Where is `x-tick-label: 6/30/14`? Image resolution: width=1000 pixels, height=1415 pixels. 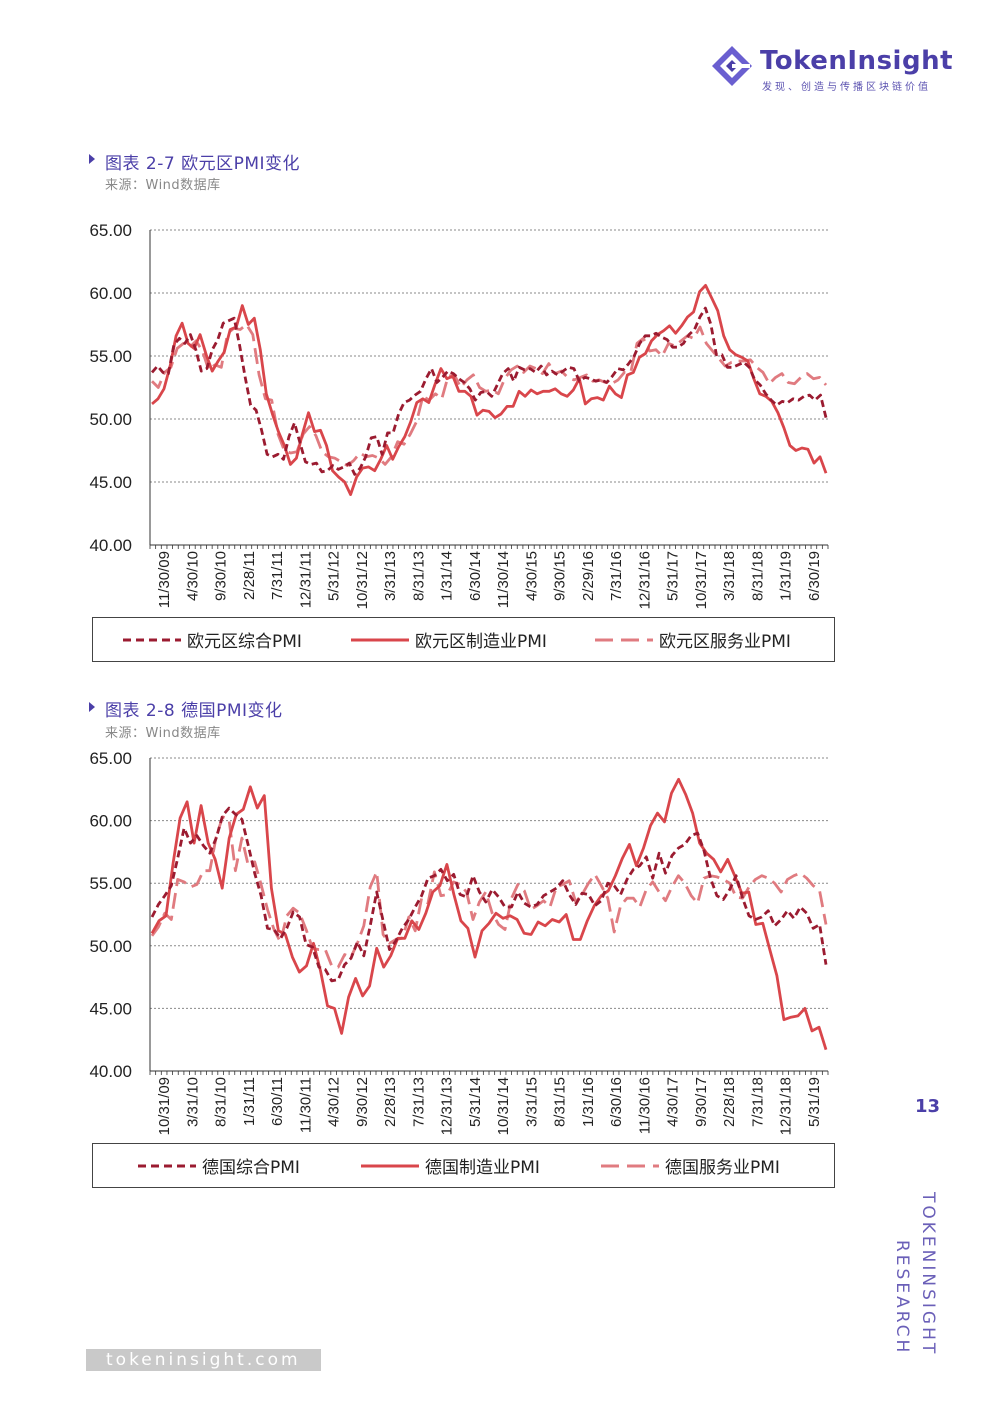
x-tick-label: 6/30/14 is located at coordinates (475, 576).